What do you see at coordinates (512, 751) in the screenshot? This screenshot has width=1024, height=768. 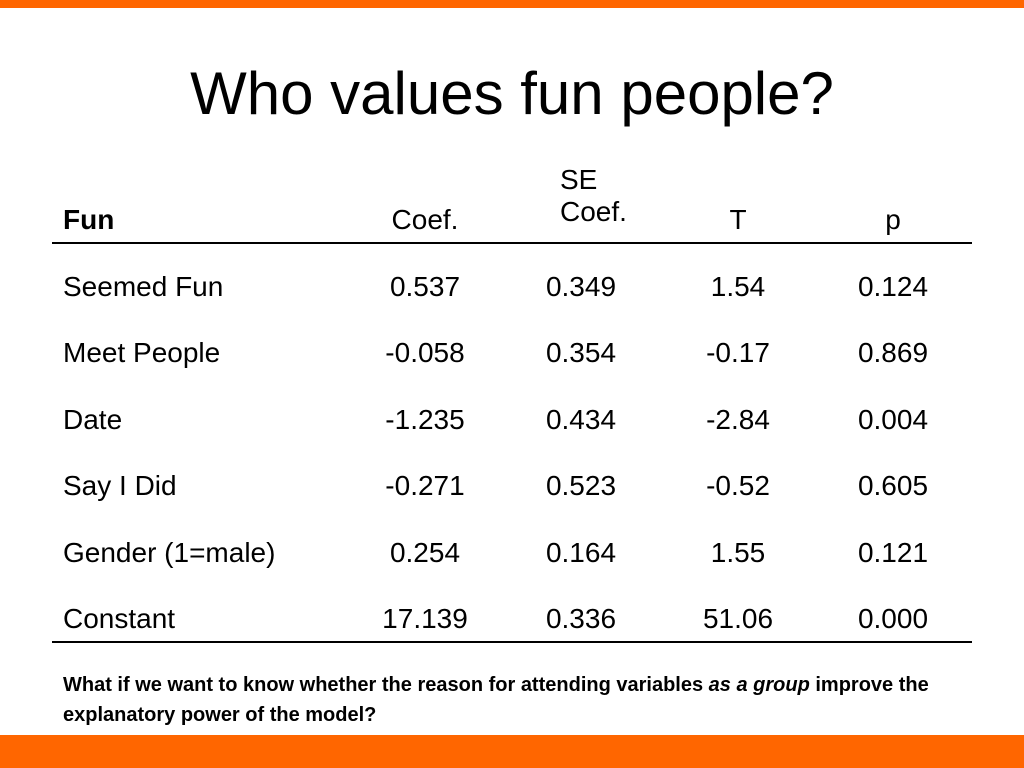 I see `bottom-bar` at bounding box center [512, 751].